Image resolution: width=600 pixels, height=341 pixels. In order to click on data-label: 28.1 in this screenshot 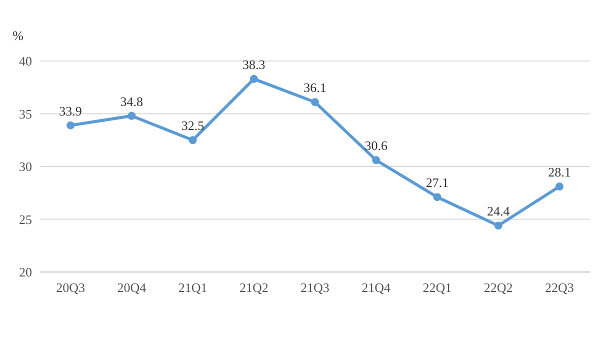, I will do `click(559, 172)`.